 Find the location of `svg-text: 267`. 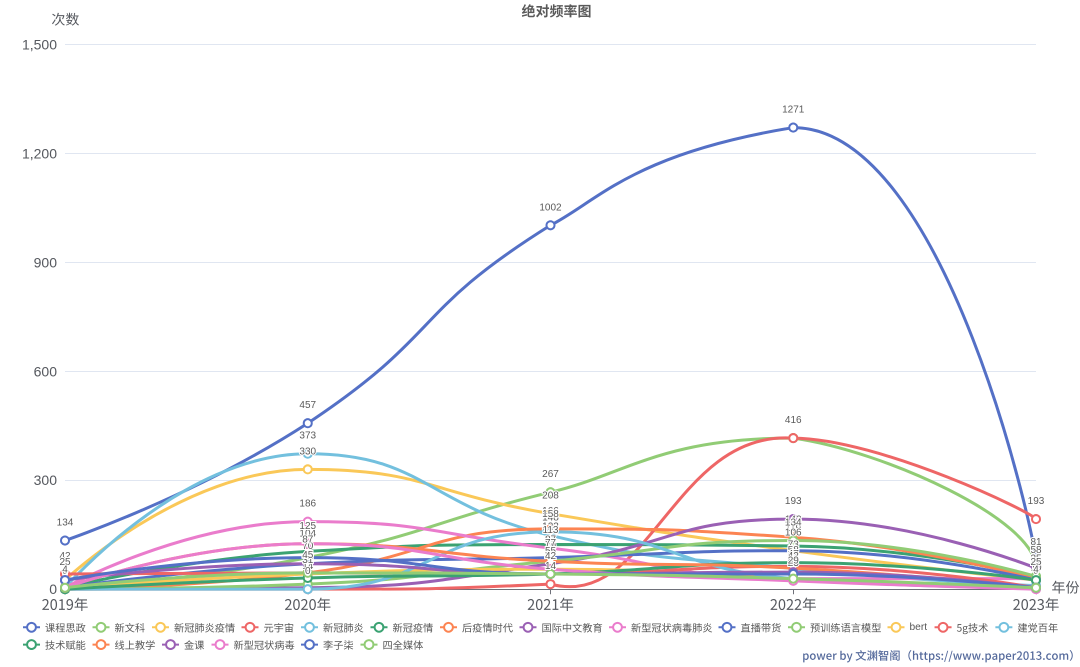

svg-text: 267 is located at coordinates (550, 474).